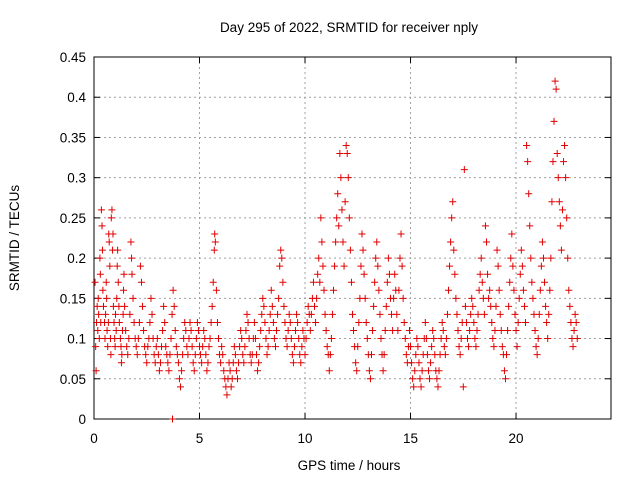 The height and width of the screenshot is (480, 640). I want to click on y-tick-label: 0.2, so click(76, 258).